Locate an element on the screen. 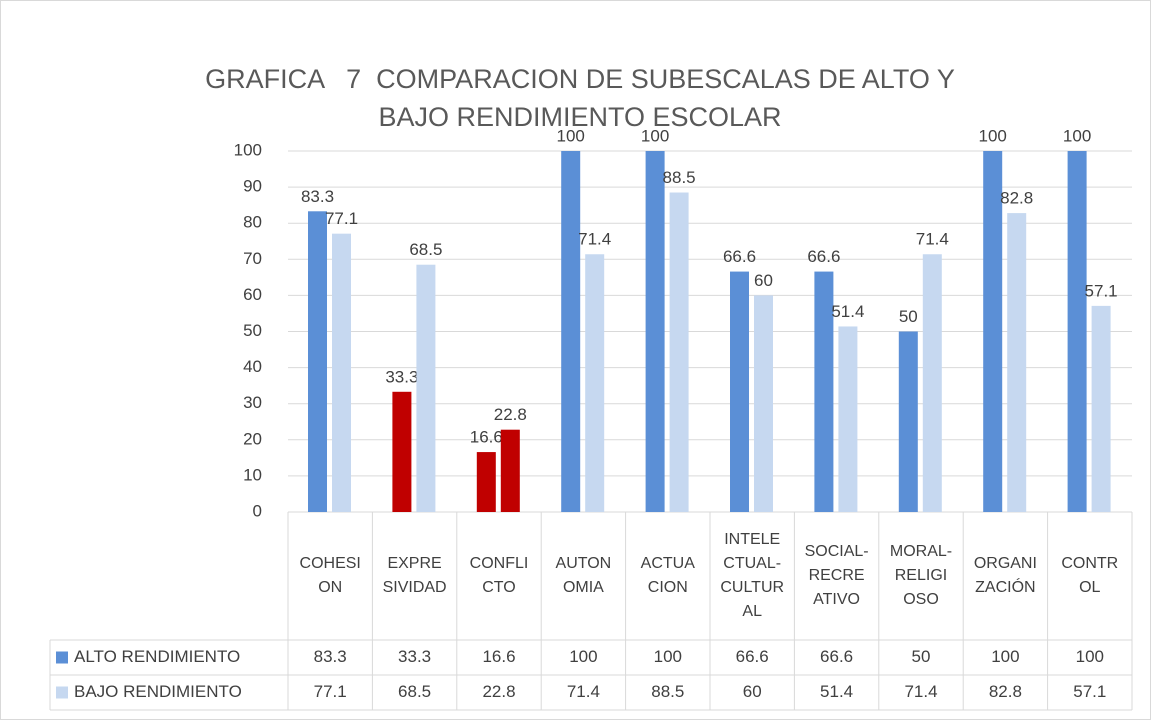  y-tick-label: 0 is located at coordinates (257, 510).